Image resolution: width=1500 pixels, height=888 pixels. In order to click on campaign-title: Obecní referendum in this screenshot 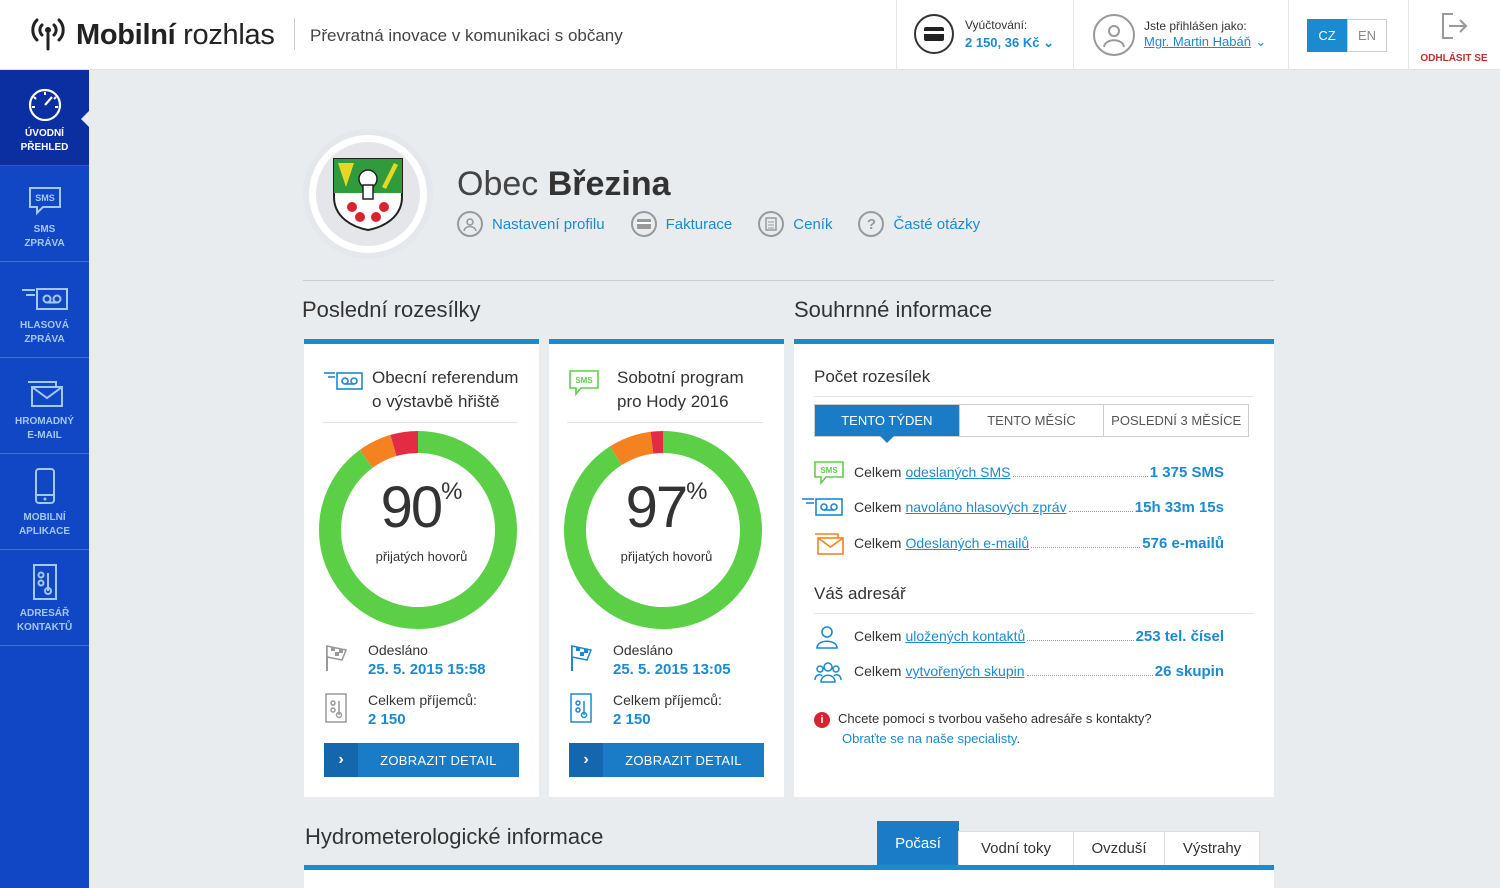, I will do `click(445, 377)`.